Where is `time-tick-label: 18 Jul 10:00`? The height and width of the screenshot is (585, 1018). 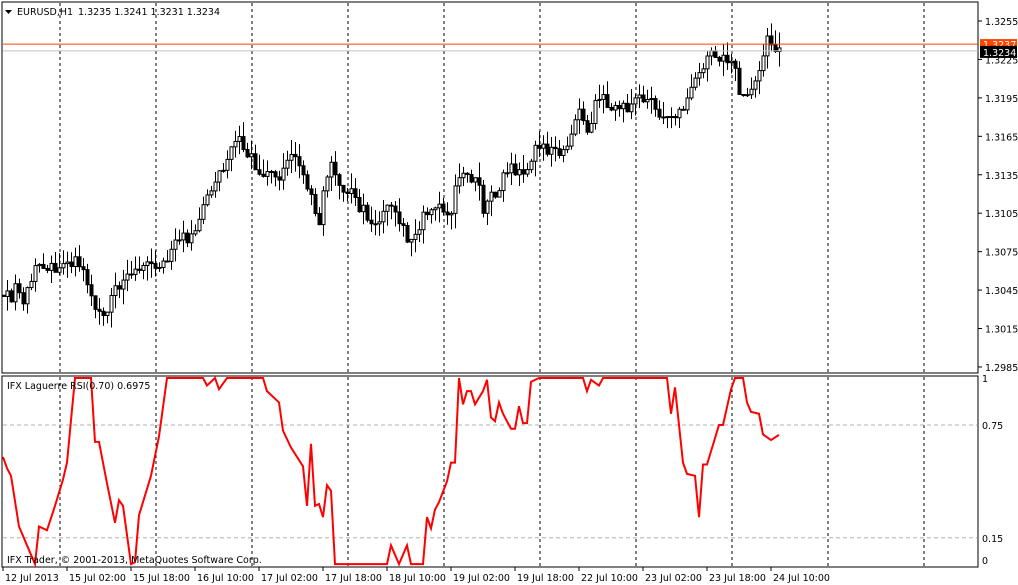
time-tick-label: 18 Jul 10:00 is located at coordinates (417, 578).